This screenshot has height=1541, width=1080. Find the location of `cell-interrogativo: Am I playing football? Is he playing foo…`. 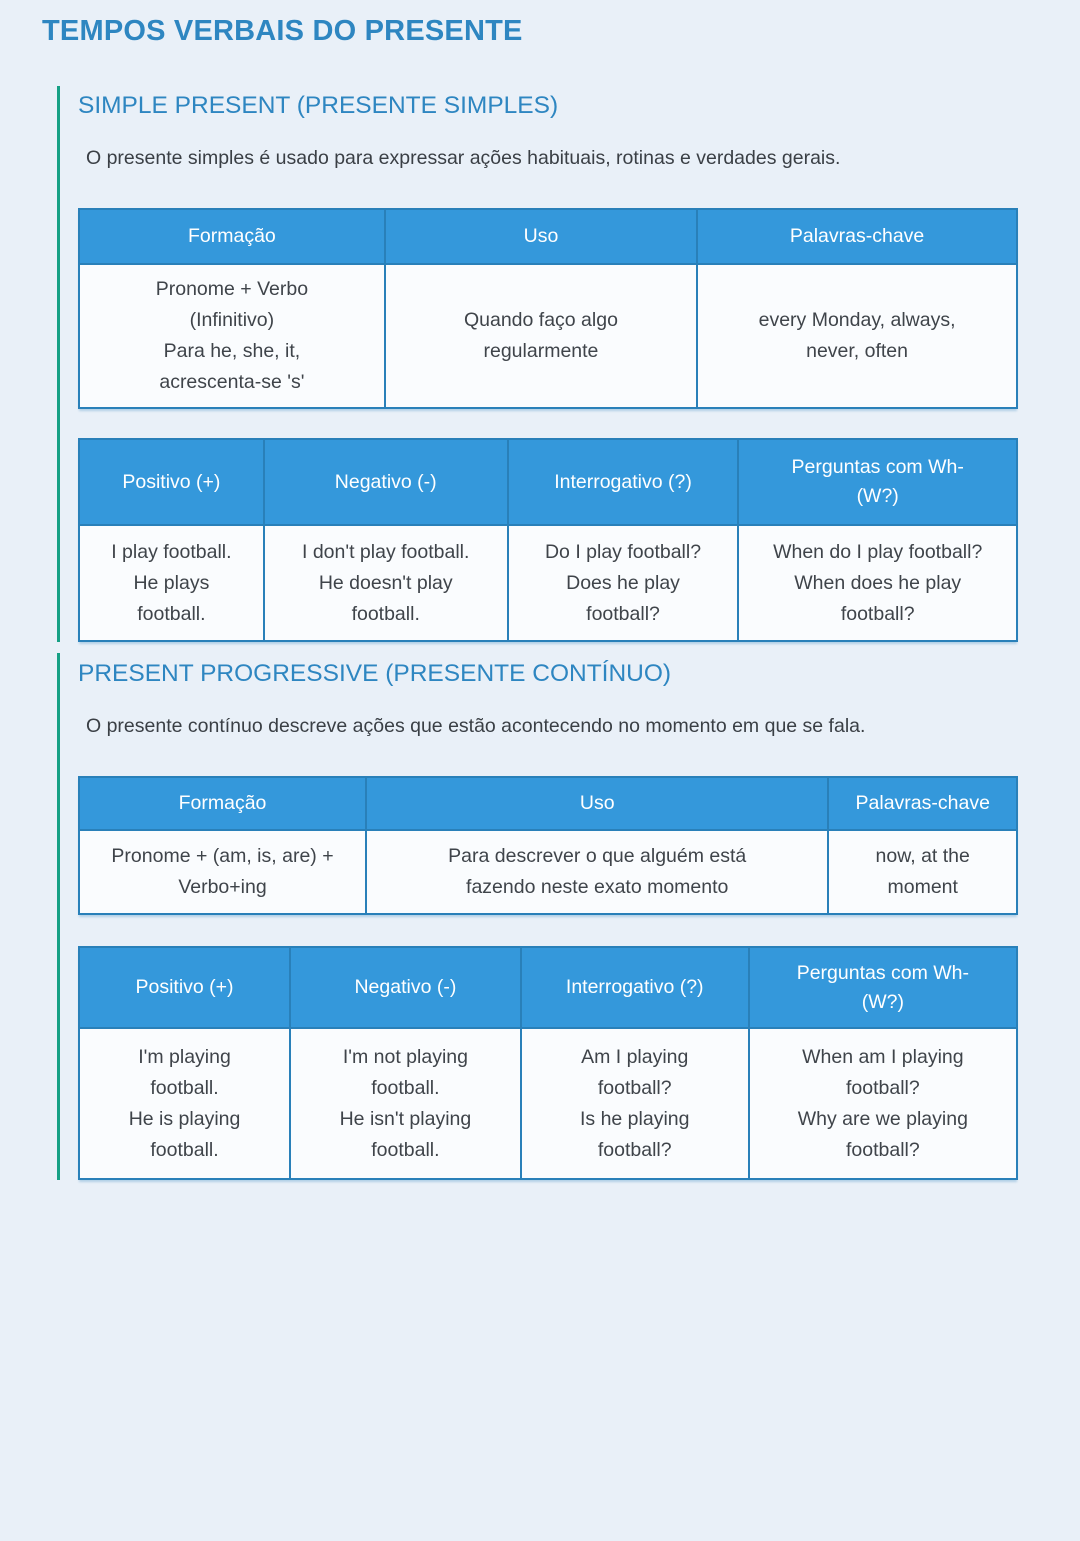

cell-interrogativo: Am I playing football? Is he playing foo… is located at coordinates (634, 1103).